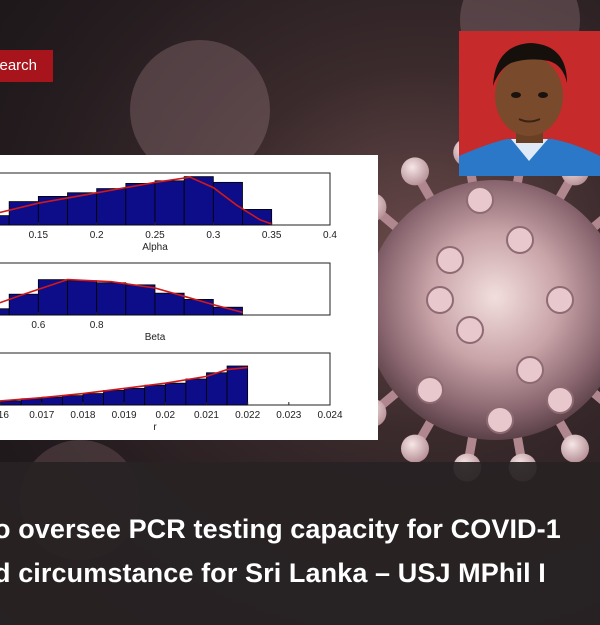 This screenshot has width=600, height=625. I want to click on author-photo, so click(529, 103).